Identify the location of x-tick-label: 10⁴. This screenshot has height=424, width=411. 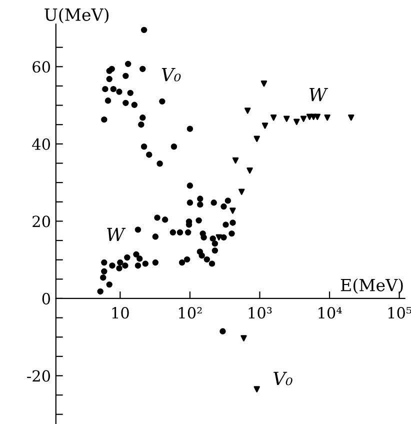
(330, 313).